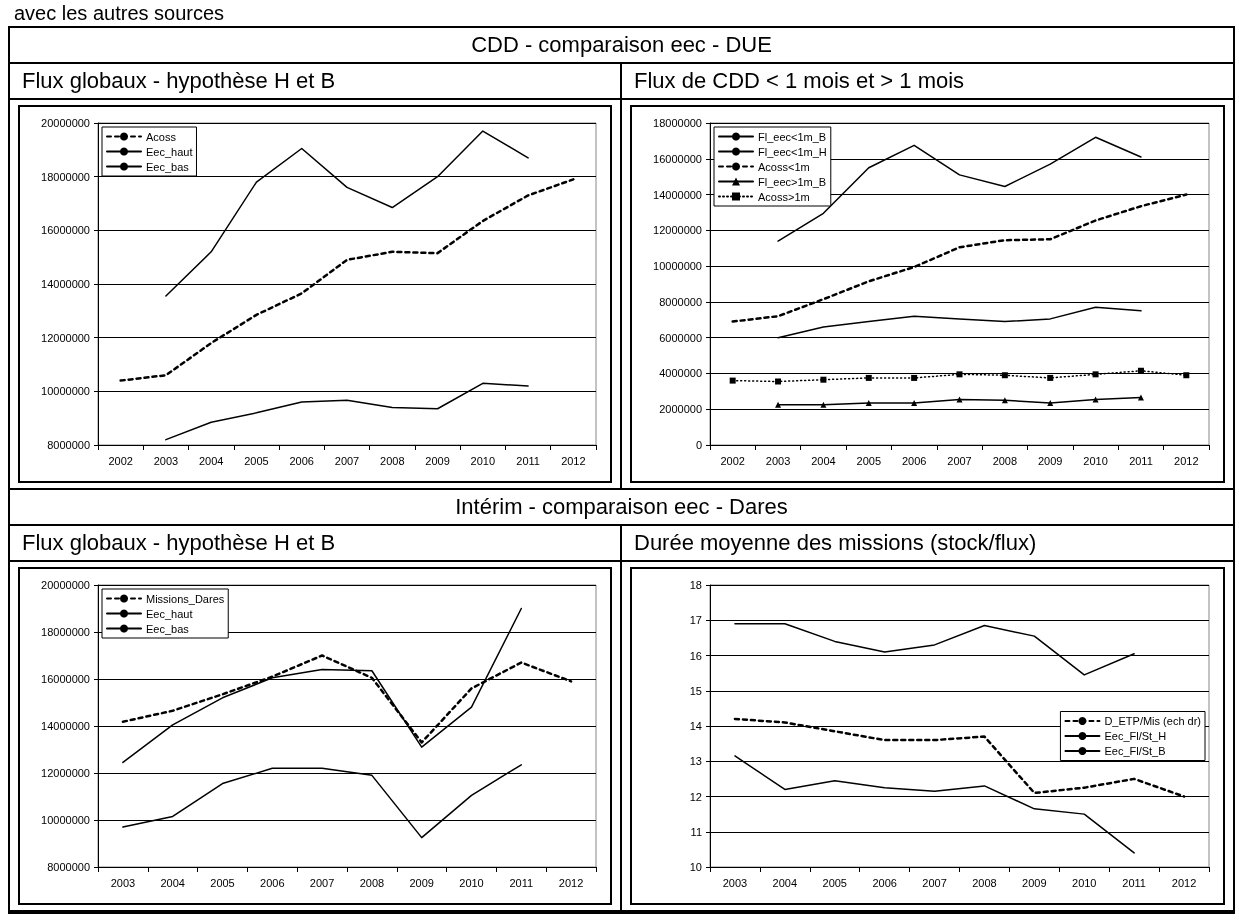 Image resolution: width=1239 pixels, height=924 pixels. What do you see at coordinates (1135, 751) in the screenshot?
I see `legend-label: Eec_Fl/St_B` at bounding box center [1135, 751].